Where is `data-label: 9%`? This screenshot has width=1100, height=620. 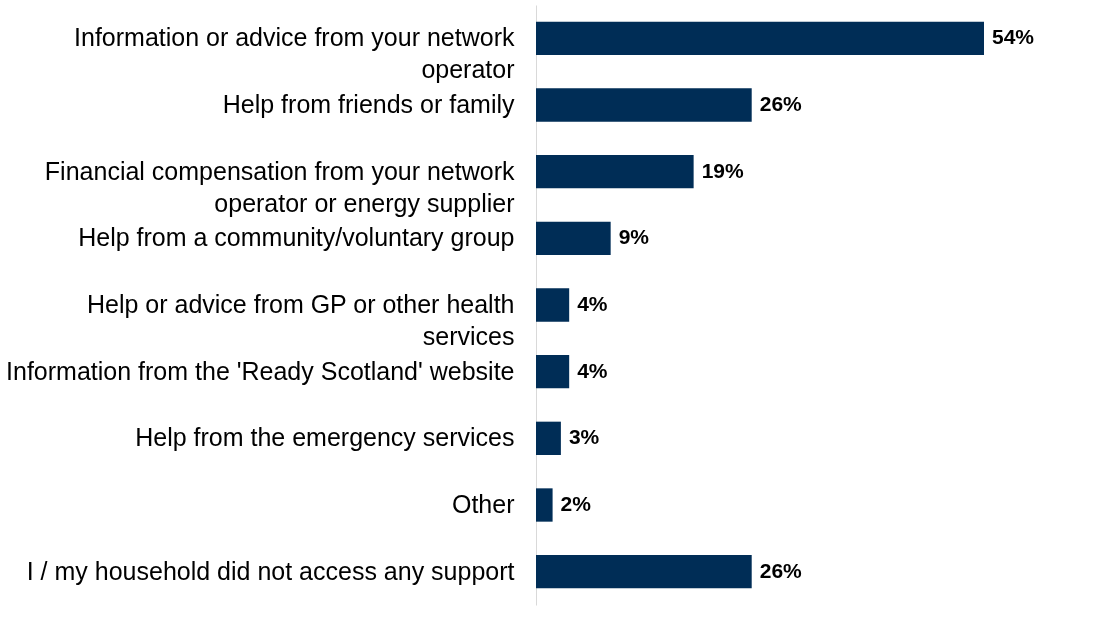
data-label: 9% is located at coordinates (634, 237).